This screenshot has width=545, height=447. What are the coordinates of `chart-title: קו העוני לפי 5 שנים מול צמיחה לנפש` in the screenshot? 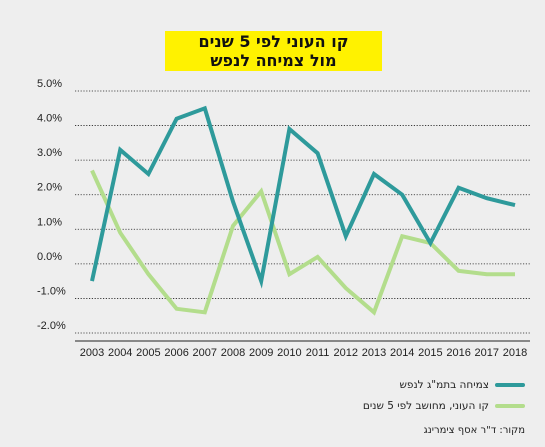 It's located at (273, 51).